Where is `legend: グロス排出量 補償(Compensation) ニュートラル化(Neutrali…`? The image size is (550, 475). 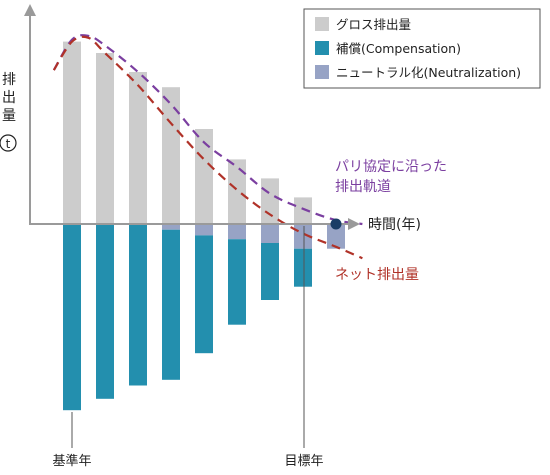
legend: グロス排出量 補償(Compensation) ニュートラル化(Neutrali… is located at coordinates (422, 48).